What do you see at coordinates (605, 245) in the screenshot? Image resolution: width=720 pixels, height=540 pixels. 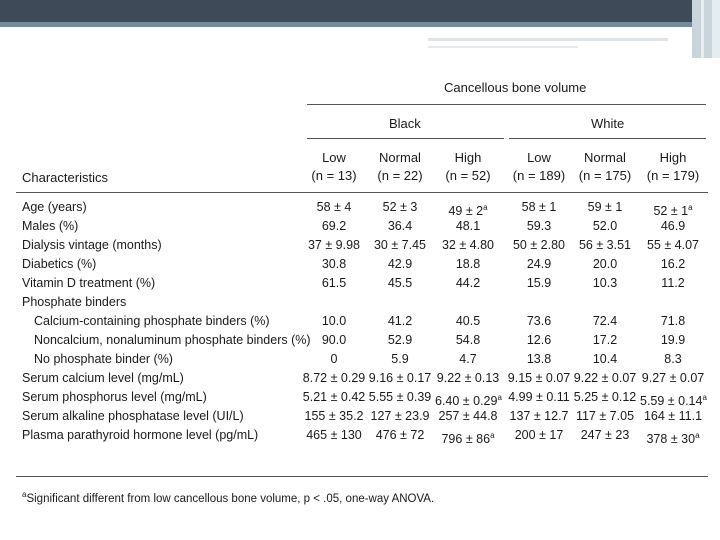 I see `table-cell: 56 ± 3.51` at bounding box center [605, 245].